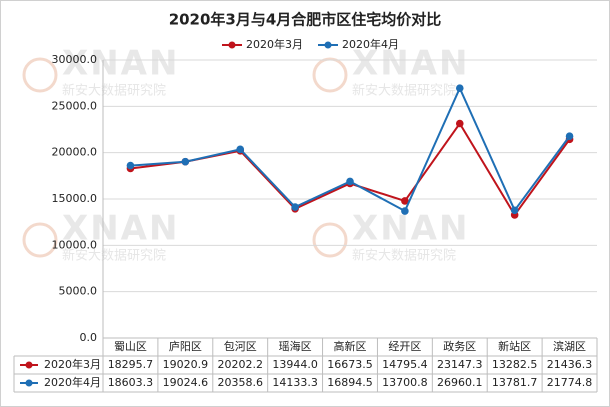 The image size is (610, 407). I want to click on table-cell: 23147.3, so click(460, 364).